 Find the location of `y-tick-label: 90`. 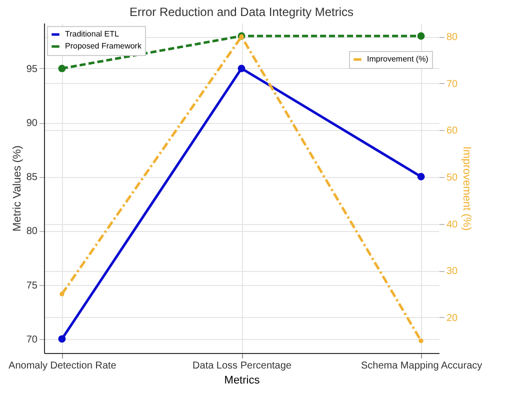

y-tick-label: 90 is located at coordinates (32, 124).